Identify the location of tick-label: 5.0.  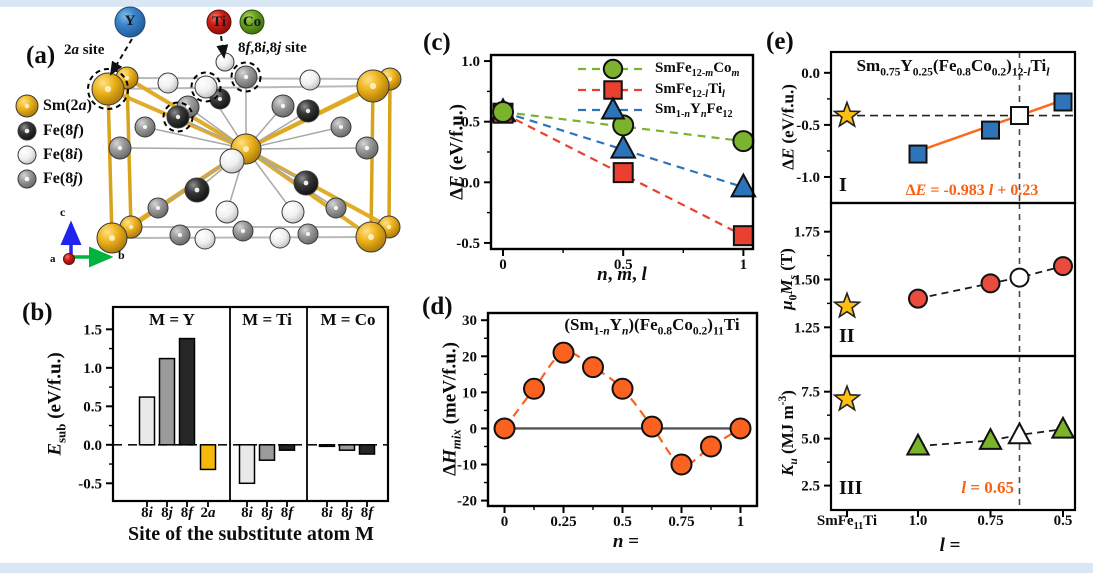
(810, 440).